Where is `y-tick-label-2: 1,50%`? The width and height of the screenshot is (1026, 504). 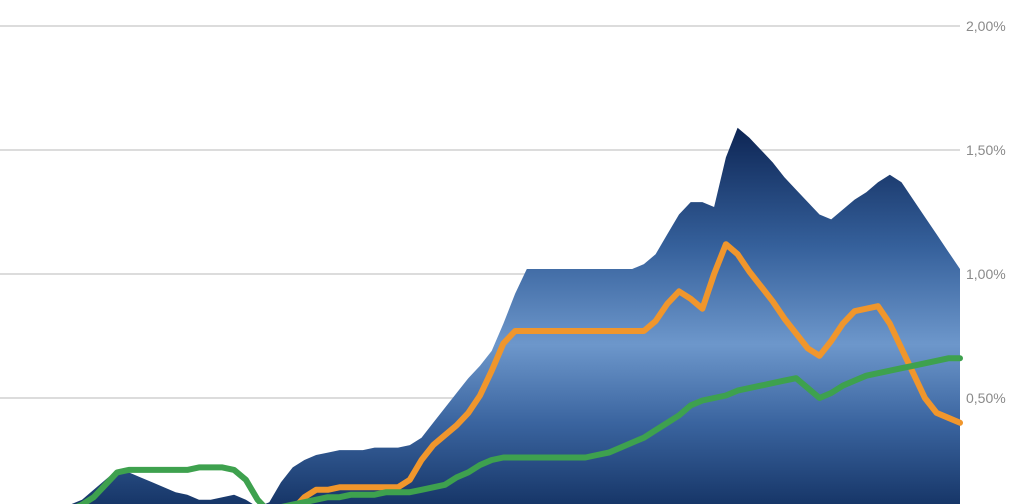
y-tick-label-2: 1,50% is located at coordinates (986, 150).